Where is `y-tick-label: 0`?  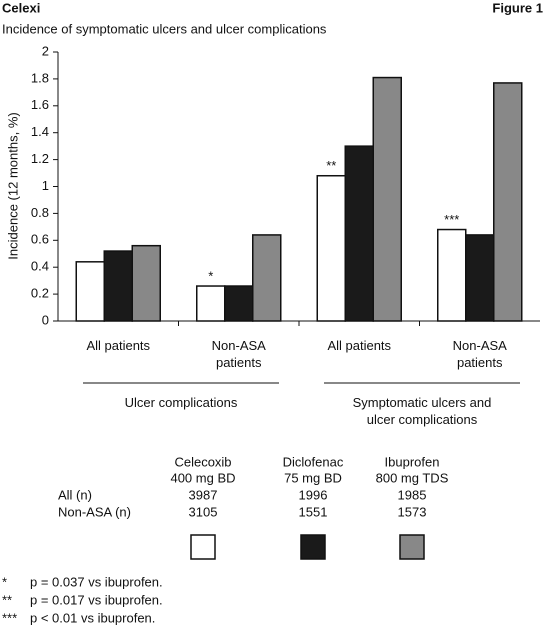
y-tick-label: 0 is located at coordinates (45, 319).